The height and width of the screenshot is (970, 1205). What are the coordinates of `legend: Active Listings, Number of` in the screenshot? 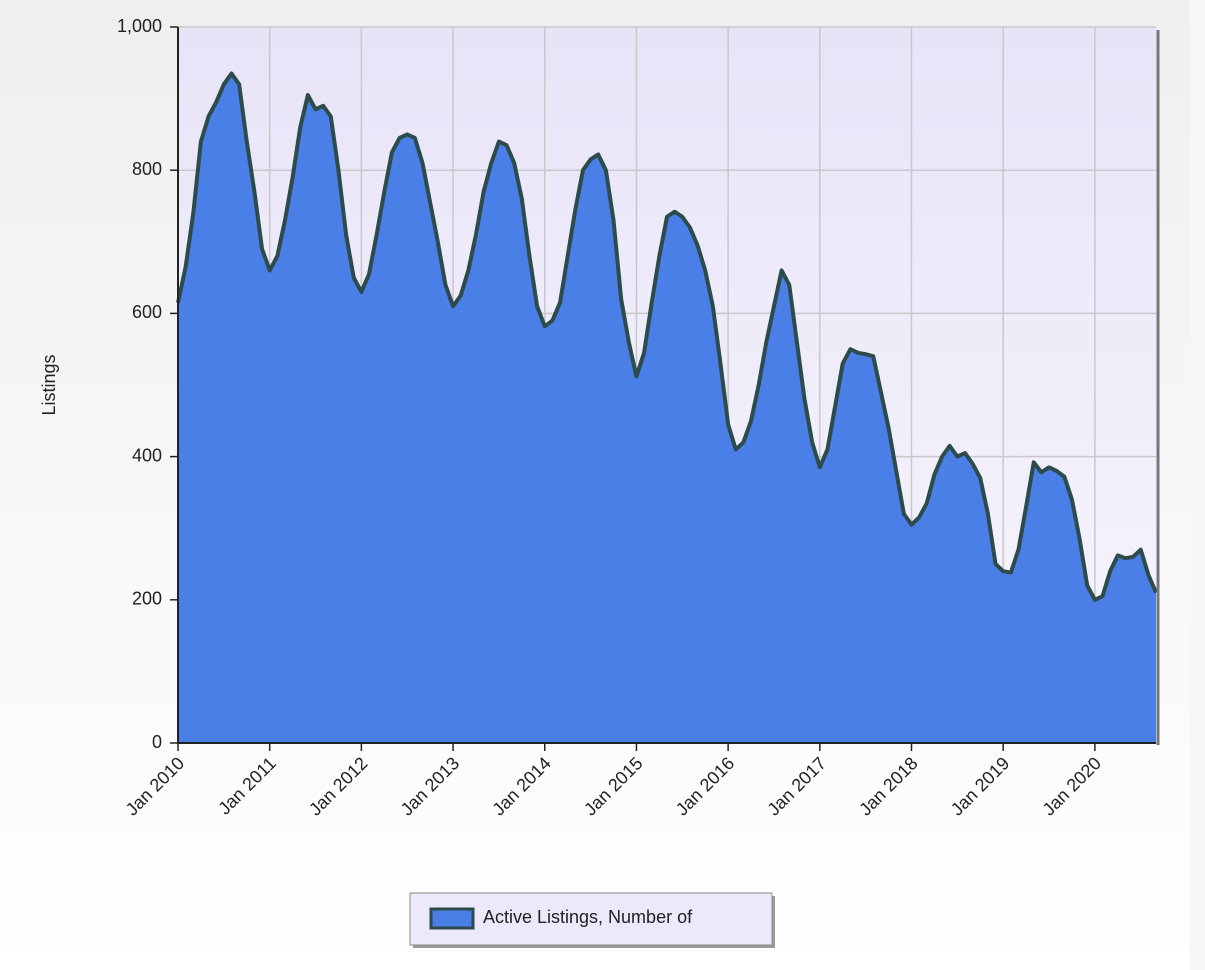 It's located at (592, 920).